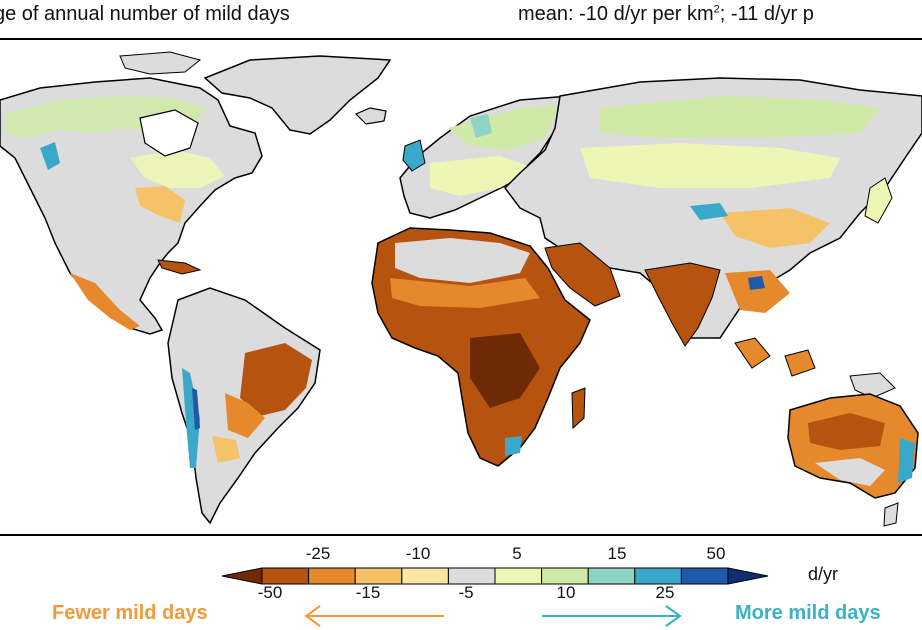 The height and width of the screenshot is (630, 922). Describe the element at coordinates (716, 553) in the screenshot. I see `colorbar-top-label: 50` at that location.